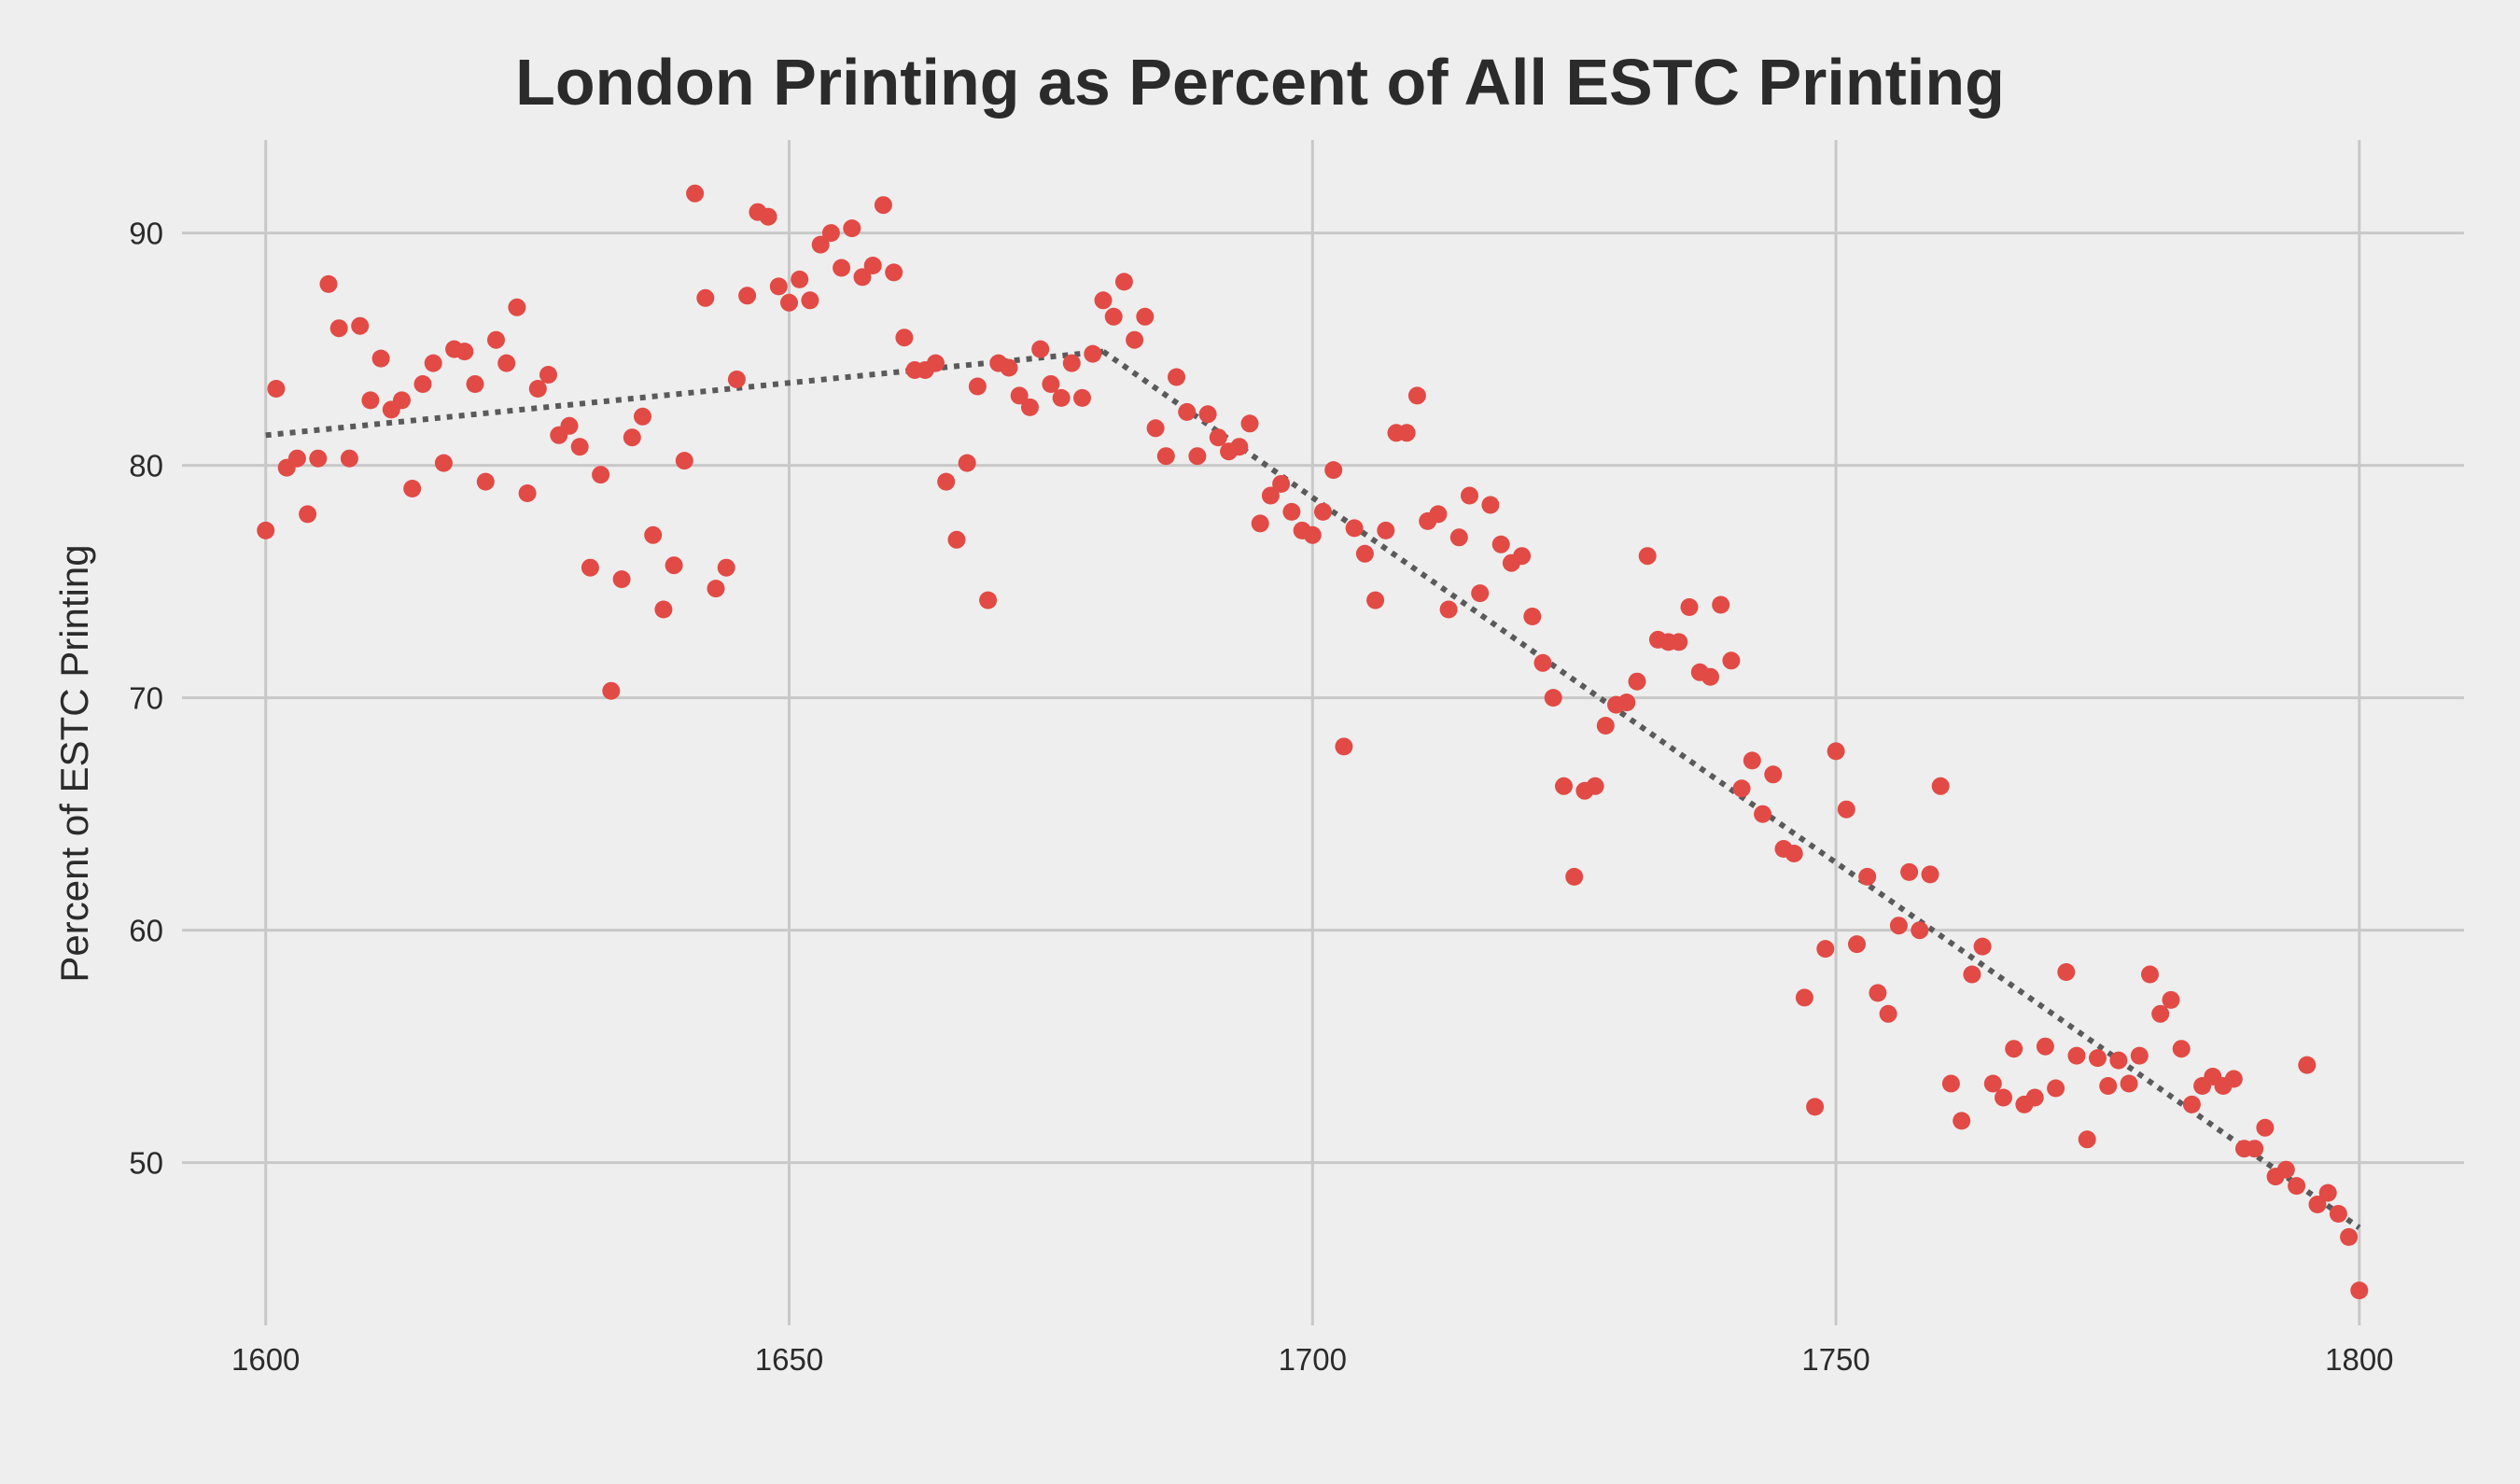  I want to click on x-tick-label: 1750, so click(1835, 1359).